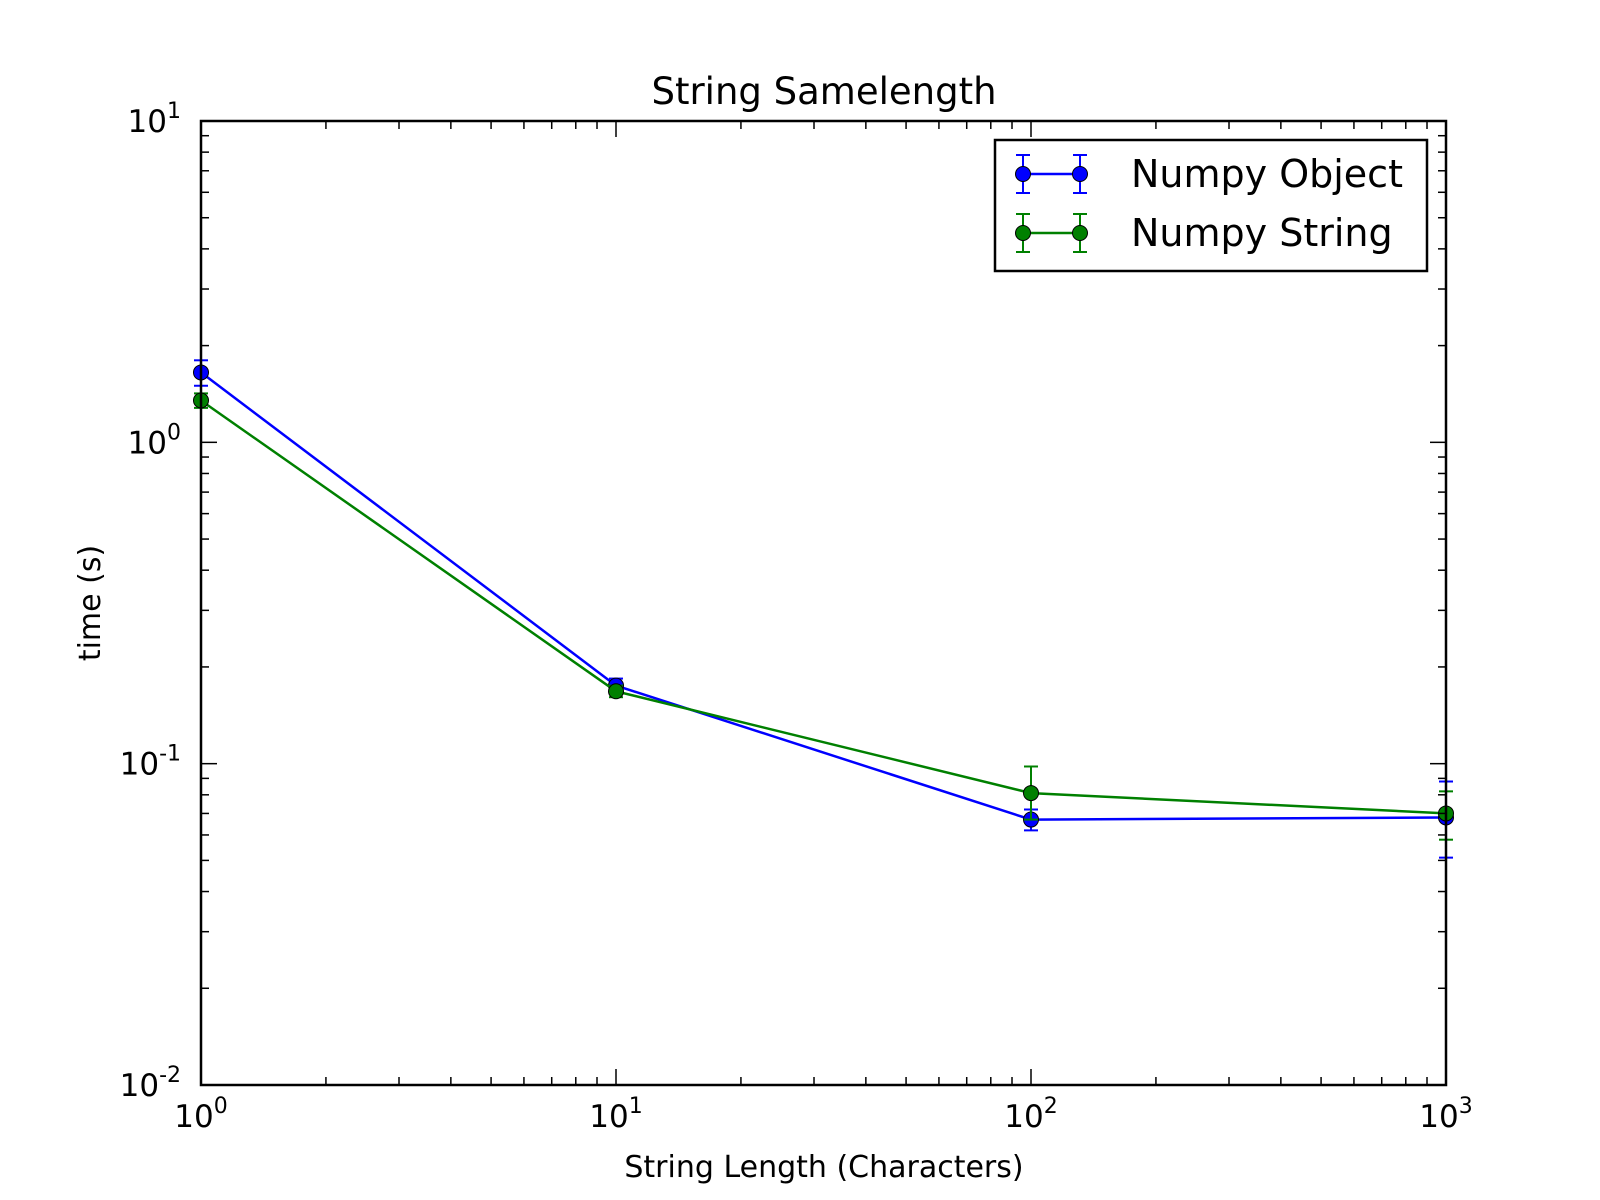  I want to click on legend-items: Numpy Object Numpy String, so click(1209, 203).